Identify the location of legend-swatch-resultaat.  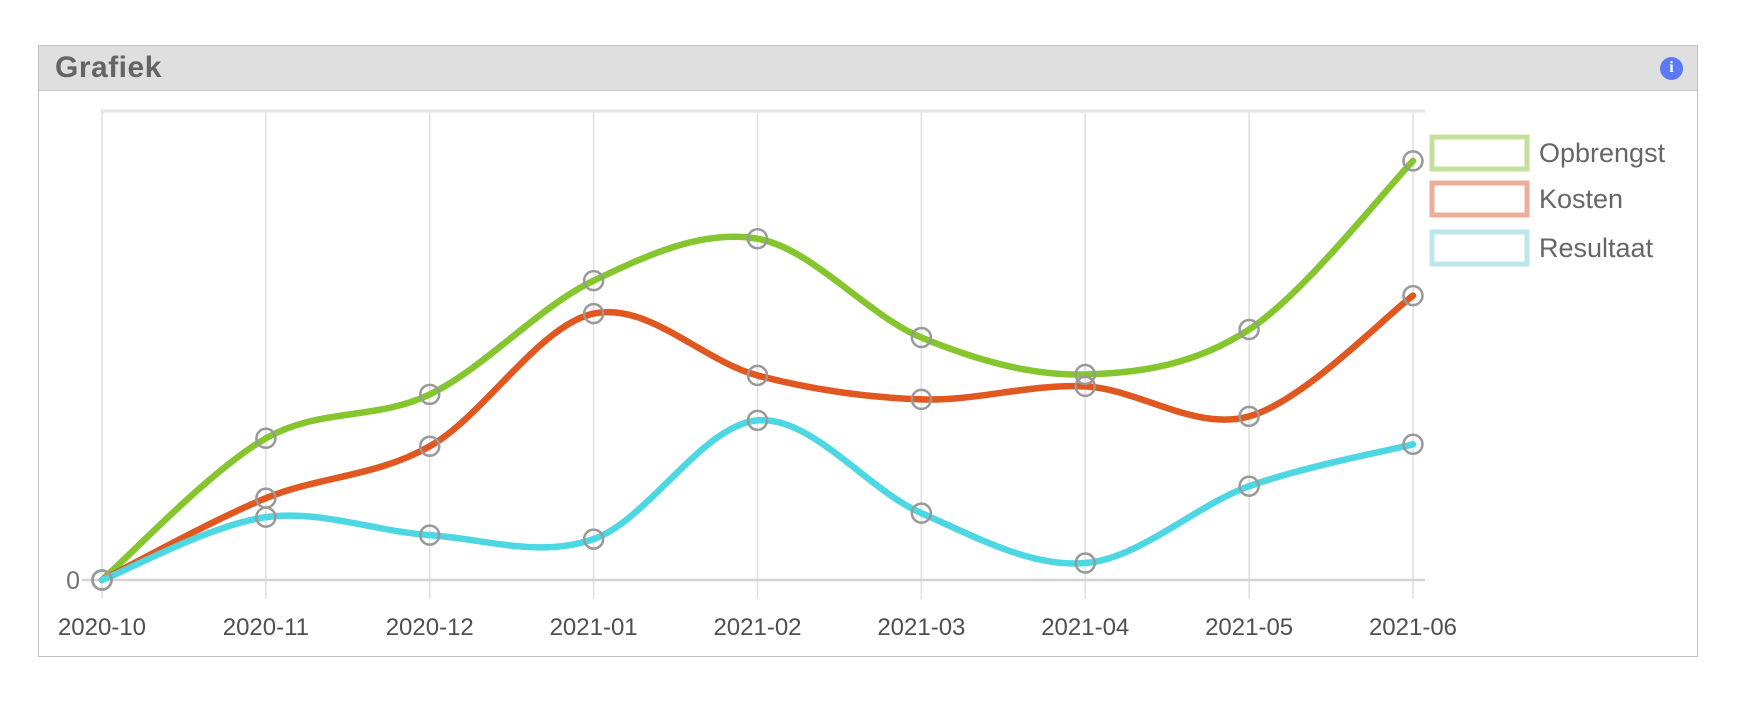
(1479, 248).